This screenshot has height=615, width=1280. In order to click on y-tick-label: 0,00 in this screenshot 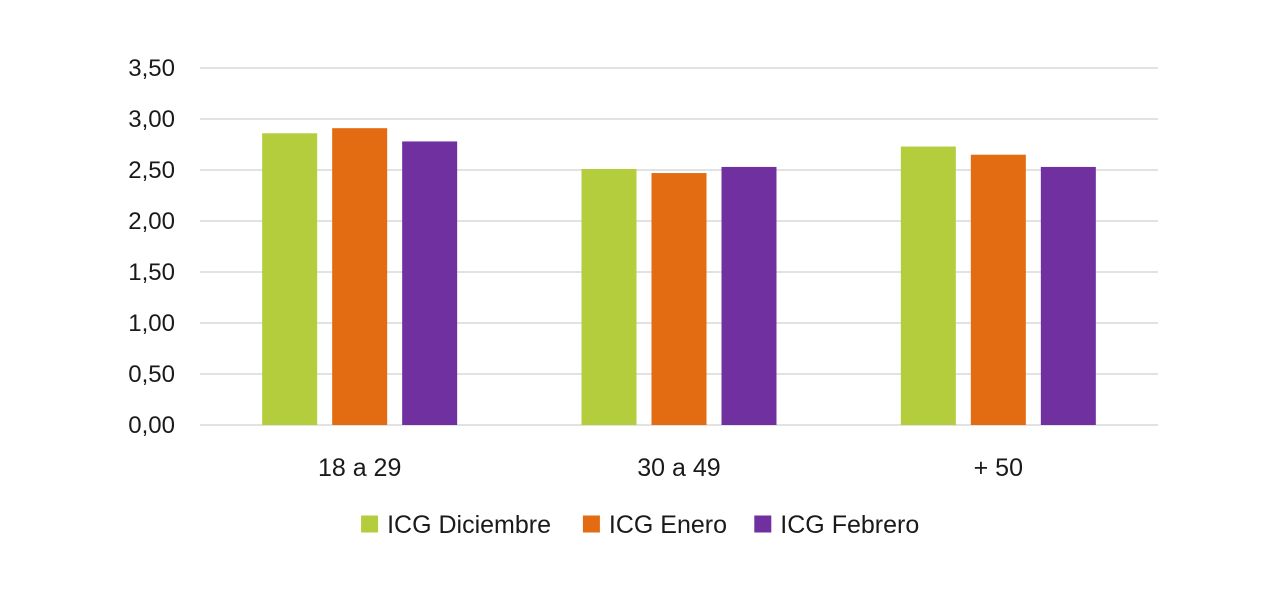, I will do `click(151, 425)`.